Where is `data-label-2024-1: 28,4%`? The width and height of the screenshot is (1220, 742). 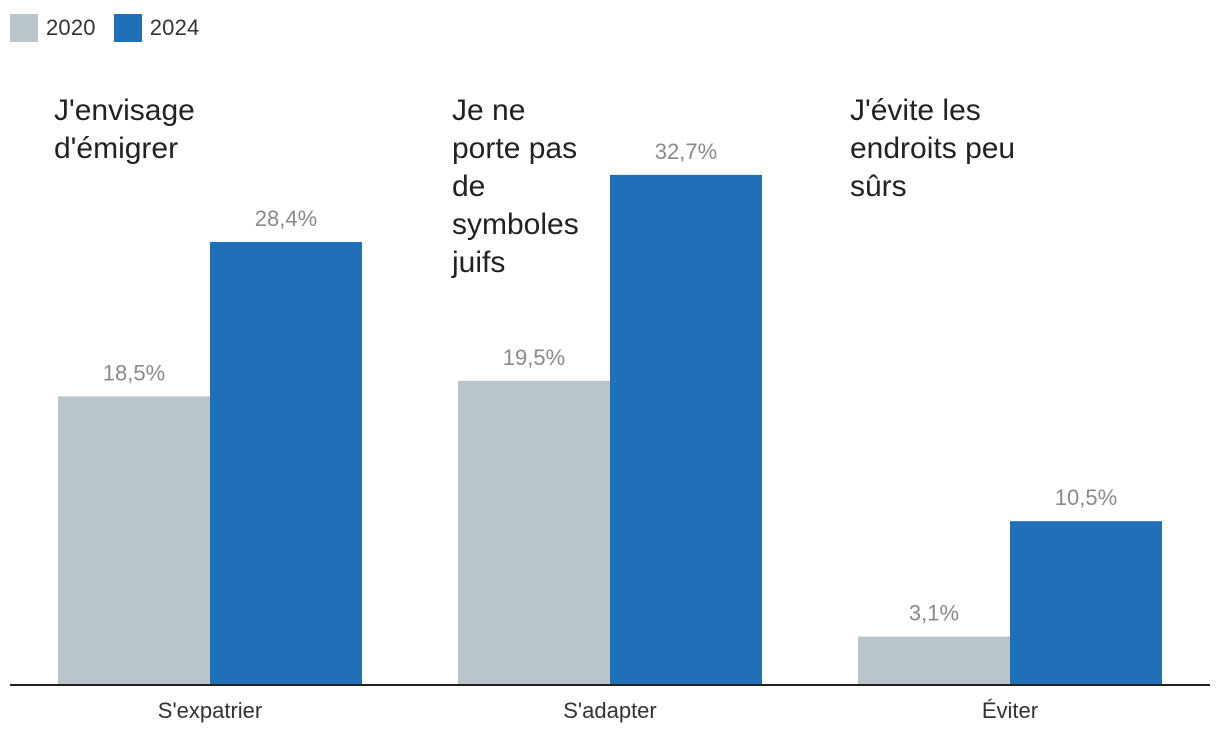 data-label-2024-1: 28,4% is located at coordinates (286, 218).